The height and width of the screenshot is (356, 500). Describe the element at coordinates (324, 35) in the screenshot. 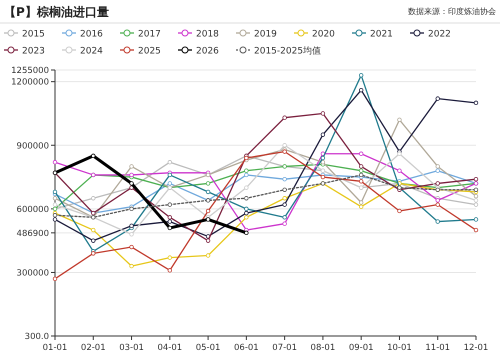

I see `legend-label: 2020` at that location.